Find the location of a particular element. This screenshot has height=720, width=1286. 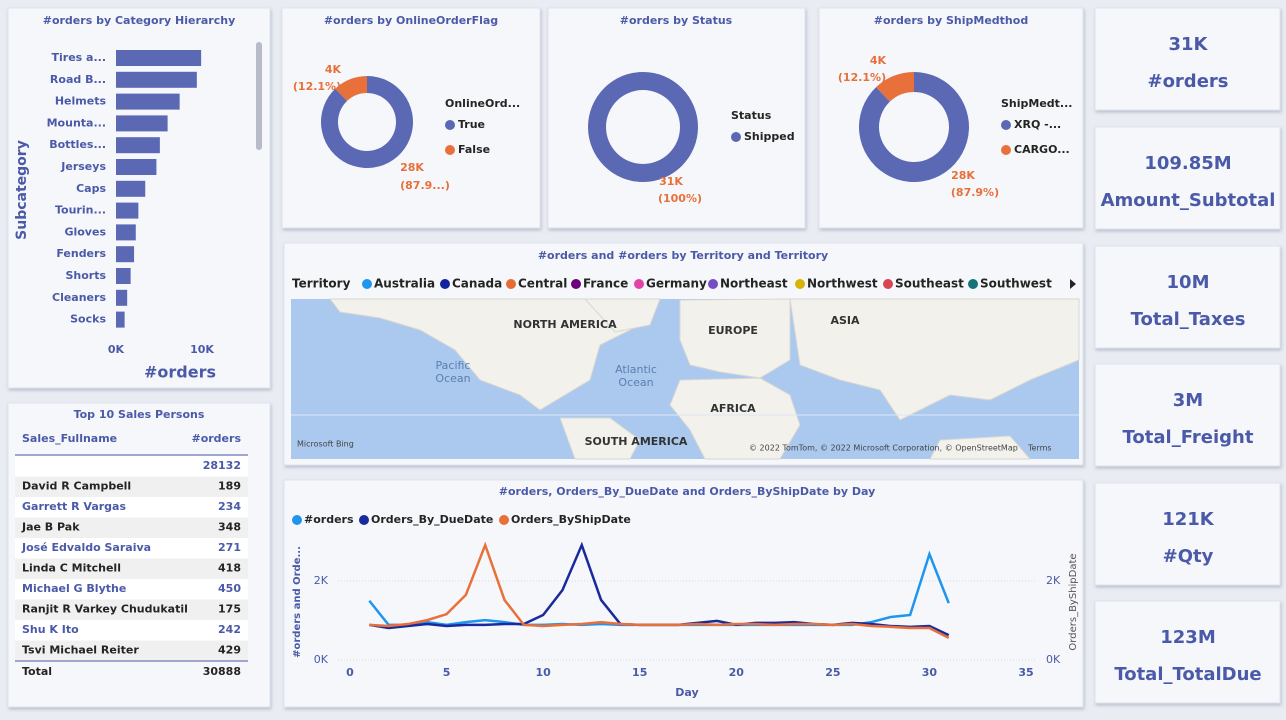

table-cell: David R Campbell is located at coordinates (76, 486).